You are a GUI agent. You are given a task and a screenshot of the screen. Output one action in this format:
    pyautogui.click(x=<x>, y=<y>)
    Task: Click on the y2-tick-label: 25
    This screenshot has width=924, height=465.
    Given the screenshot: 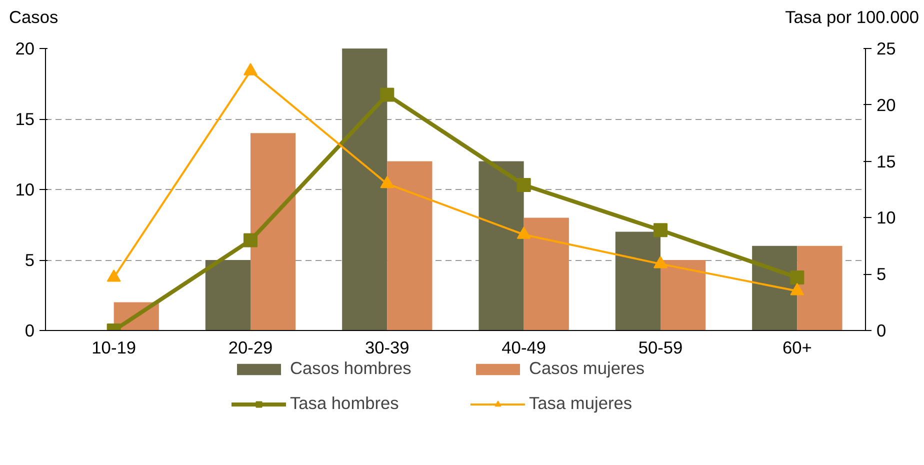 What is the action you would take?
    pyautogui.click(x=886, y=48)
    